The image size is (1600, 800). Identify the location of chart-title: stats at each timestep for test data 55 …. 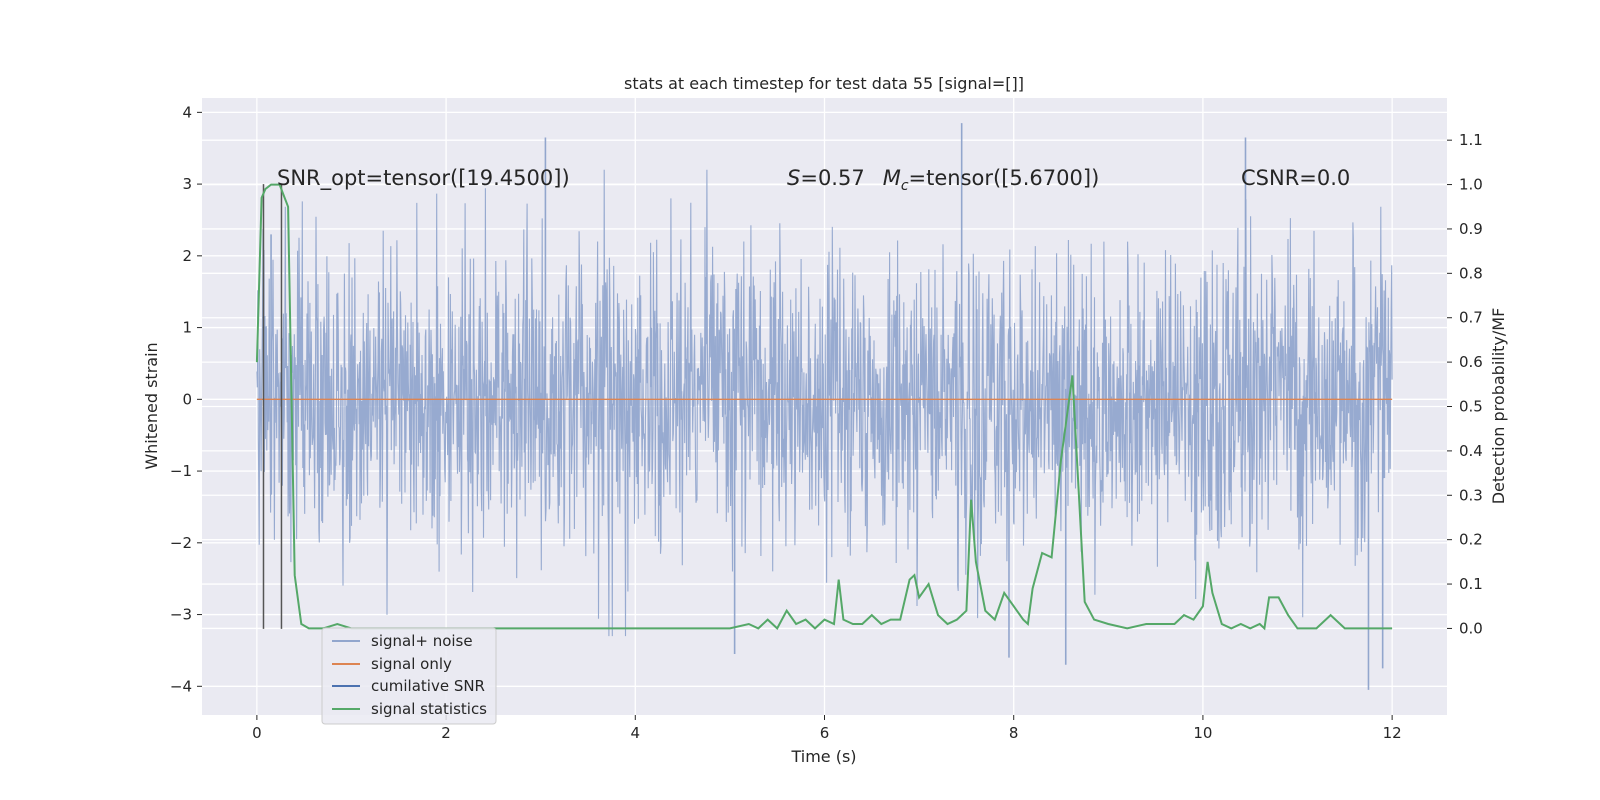
(824, 83).